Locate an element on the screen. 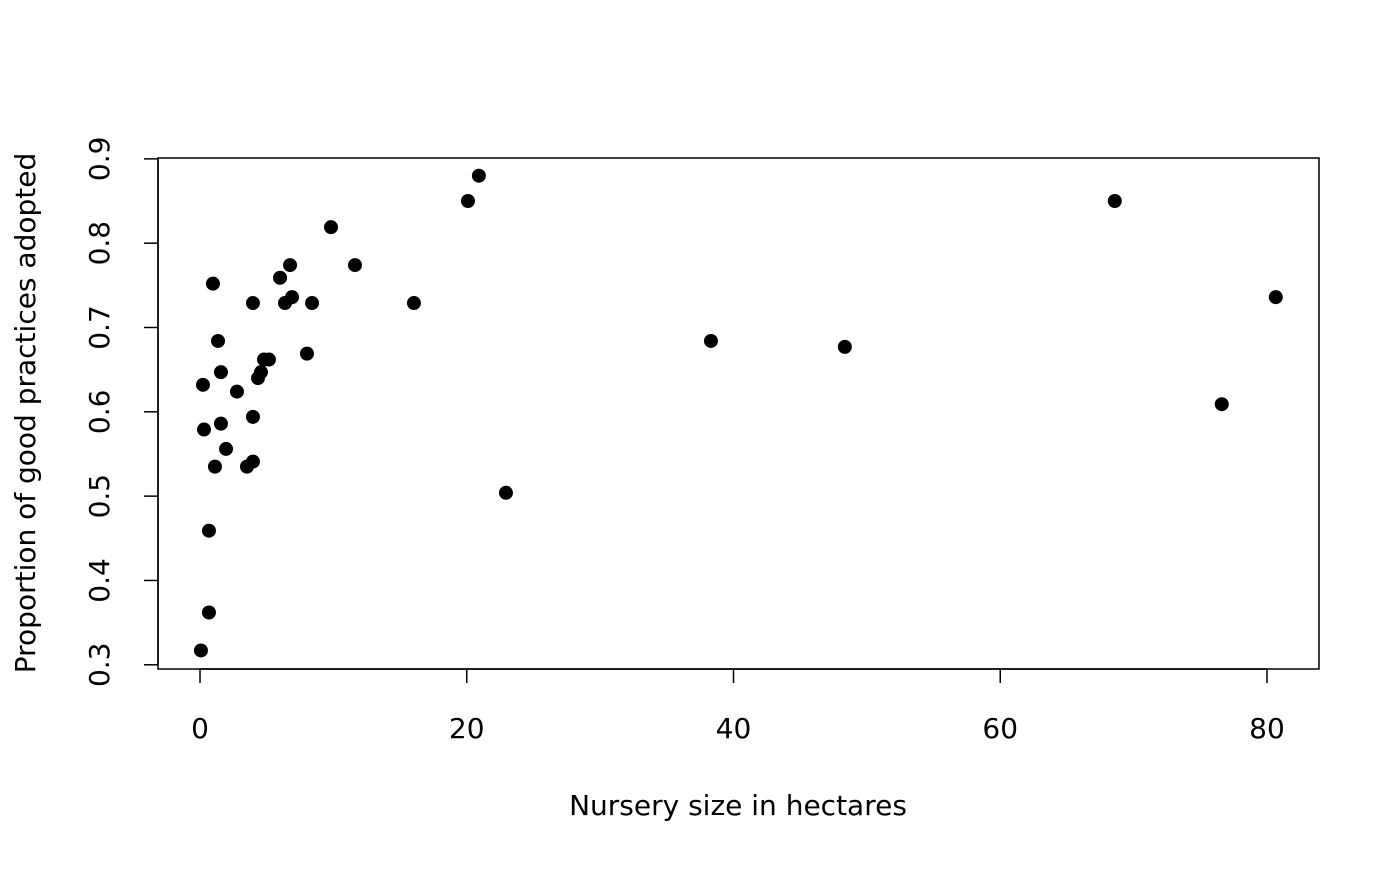 This screenshot has width=1400, height=870. x-tick-label: 80 is located at coordinates (1267, 728).